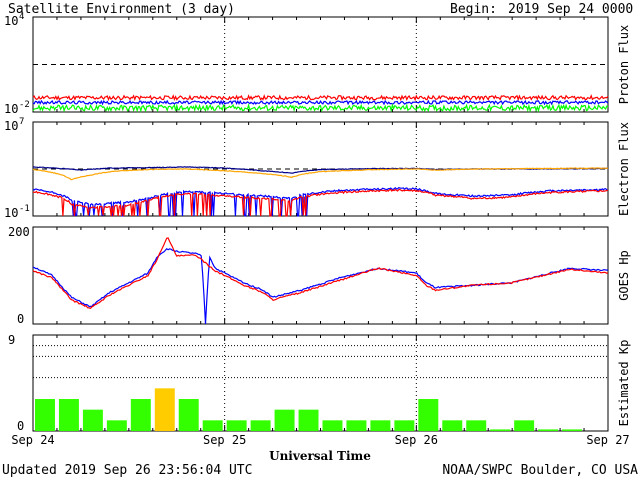 Image resolution: width=640 pixels, height=480 pixels. Describe the element at coordinates (127, 470) in the screenshot. I see `updated-timestamp: Updated 2019 Sep 26 23:56:04 UTC` at that location.